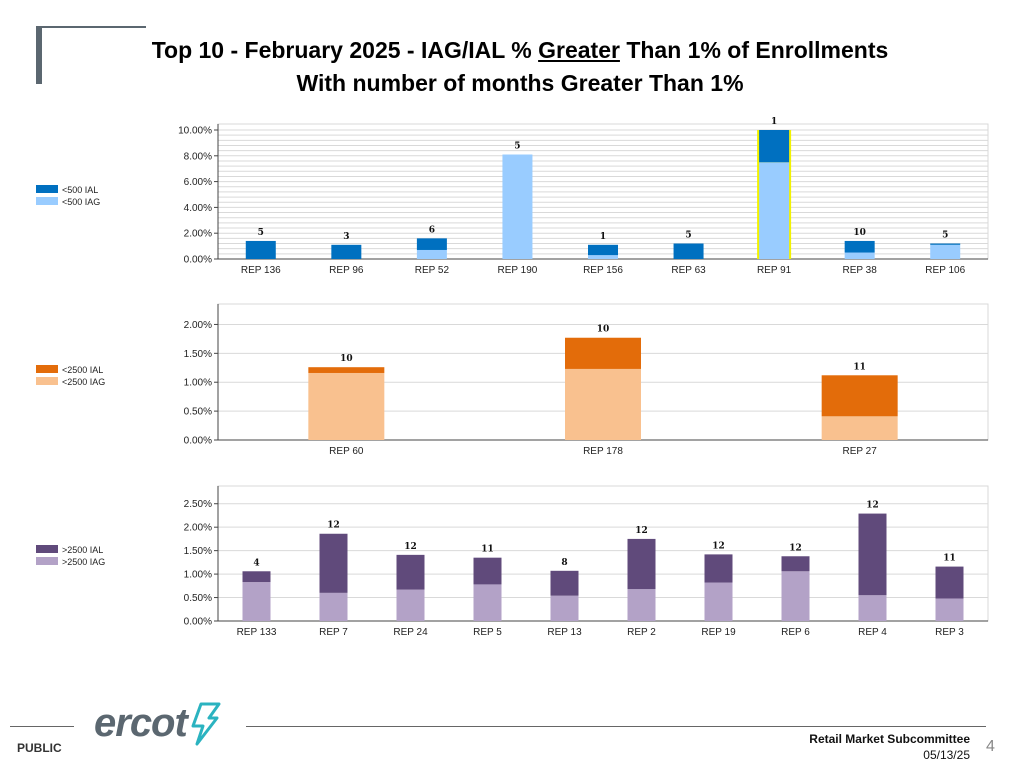 The height and width of the screenshot is (768, 1024). I want to click on bar-rep-38-500-iag, so click(859, 255).